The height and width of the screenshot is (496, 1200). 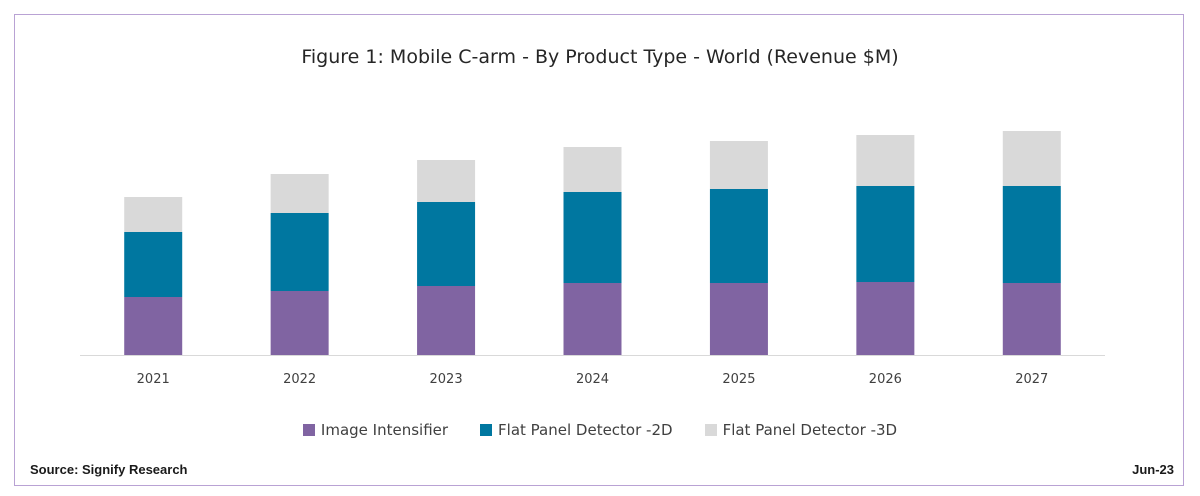 What do you see at coordinates (738, 379) in the screenshot?
I see `x-tick-label: 2025` at bounding box center [738, 379].